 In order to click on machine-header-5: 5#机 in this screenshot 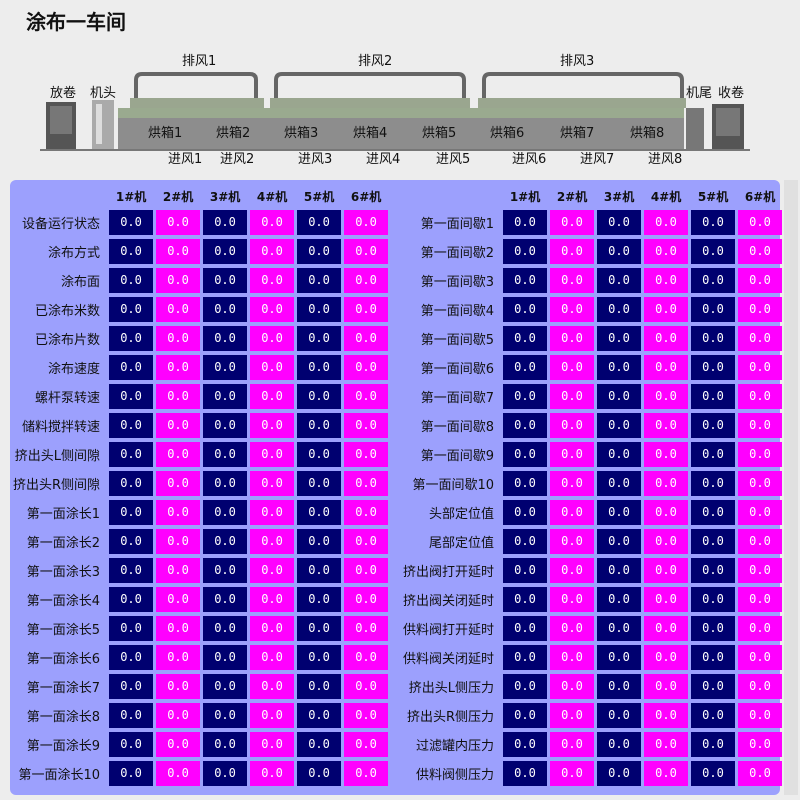, I will do `click(319, 196)`.